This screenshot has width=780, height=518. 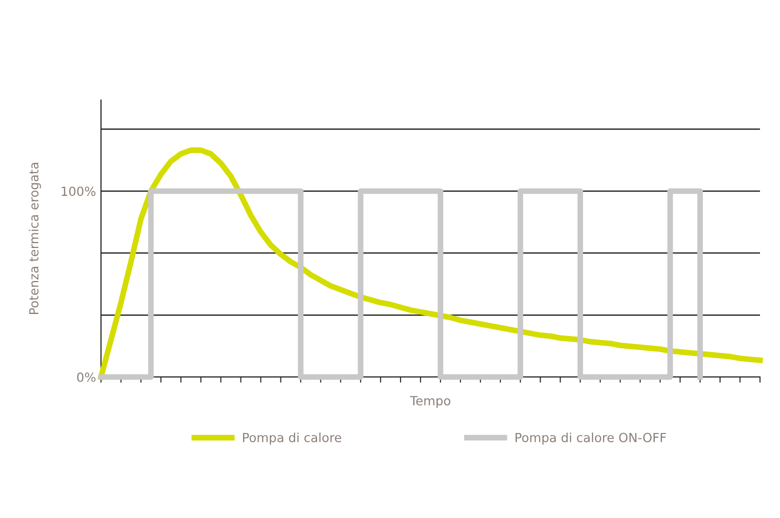 What do you see at coordinates (86, 377) in the screenshot?
I see `y-tick-label: 0%` at bounding box center [86, 377].